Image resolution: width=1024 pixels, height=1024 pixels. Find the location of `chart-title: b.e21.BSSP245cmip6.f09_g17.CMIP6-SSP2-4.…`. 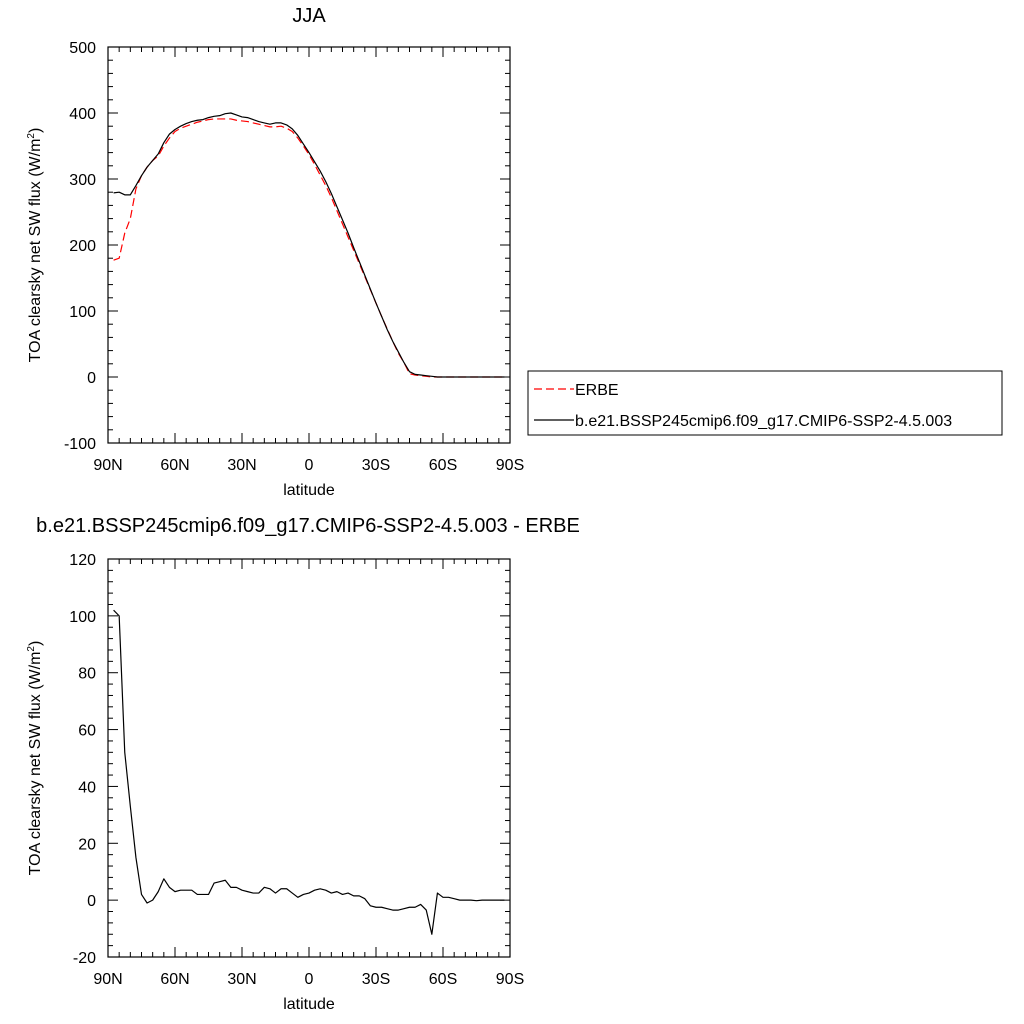

chart-title: b.e21.BSSP245cmip6.f09_g17.CMIP6-SSP2-4.… is located at coordinates (308, 526).